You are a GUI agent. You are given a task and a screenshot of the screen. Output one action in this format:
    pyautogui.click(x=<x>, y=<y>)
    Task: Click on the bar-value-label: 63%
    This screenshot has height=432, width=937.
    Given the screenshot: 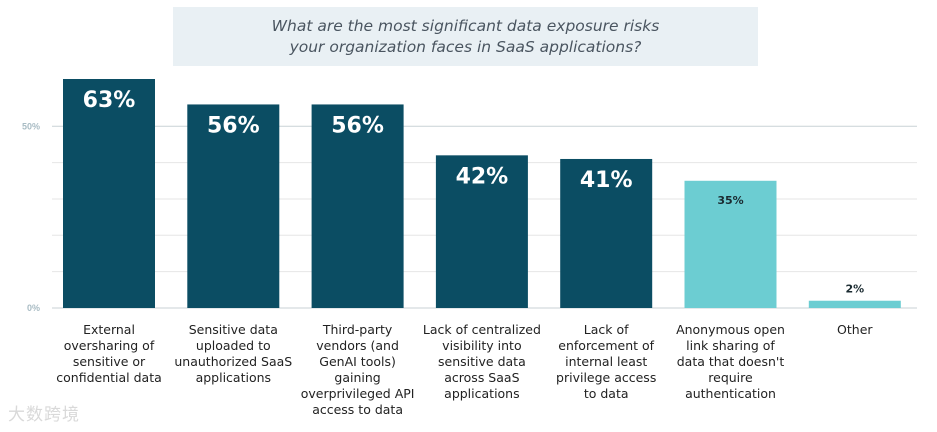 What is the action you would take?
    pyautogui.click(x=109, y=100)
    